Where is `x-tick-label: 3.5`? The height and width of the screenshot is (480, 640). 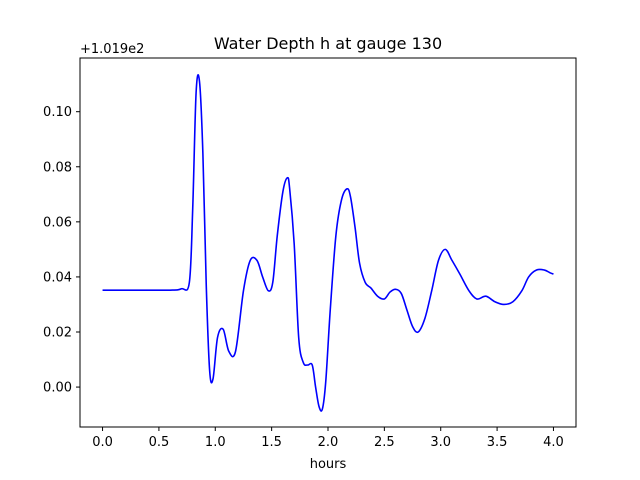
x-tick-label: 3.5 is located at coordinates (497, 442).